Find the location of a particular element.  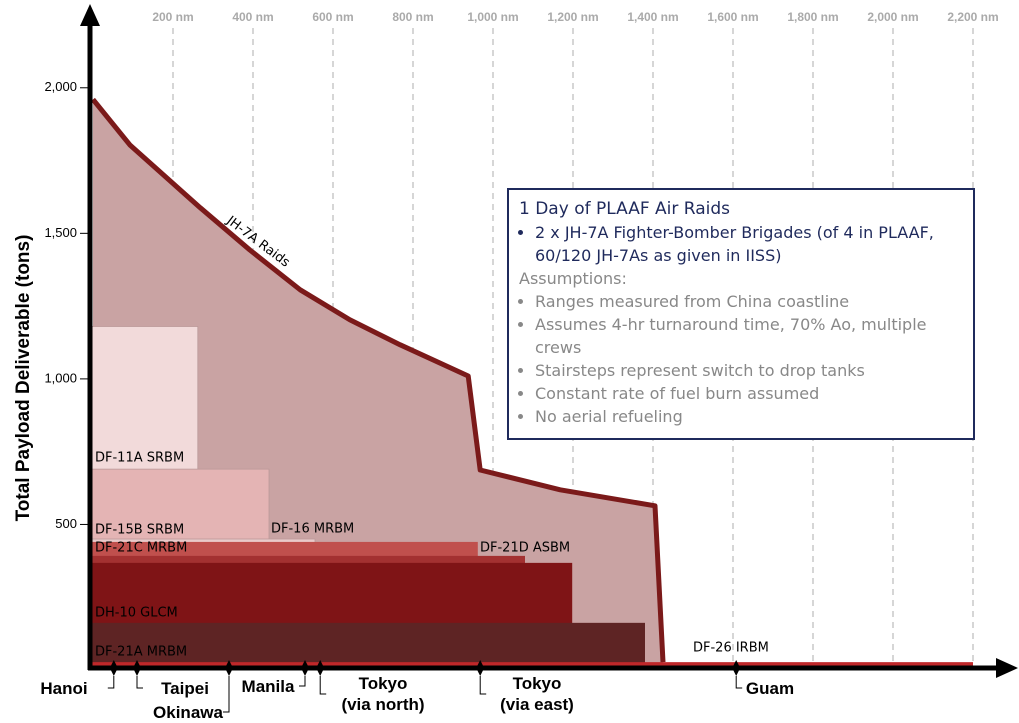

x-tick-label: 400 nm is located at coordinates (252, 17).